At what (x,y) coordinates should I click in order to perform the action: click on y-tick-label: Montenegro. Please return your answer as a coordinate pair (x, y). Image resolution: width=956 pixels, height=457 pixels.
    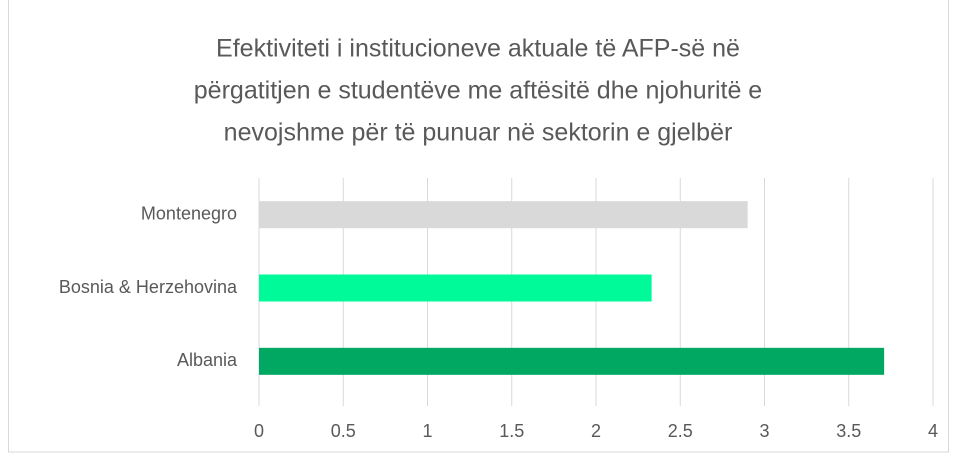
    Looking at the image, I should click on (189, 213).